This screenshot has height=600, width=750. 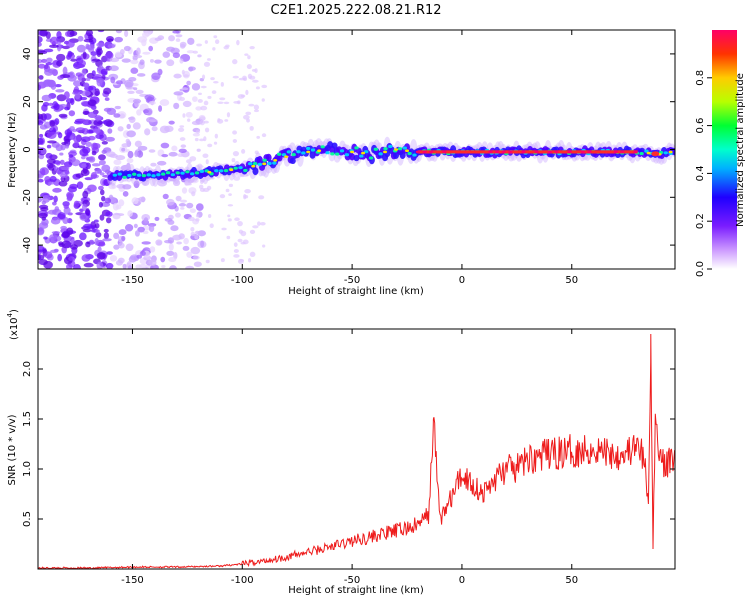 I want to click on colorbar-label: Normalized spectral amplitude, so click(x=740, y=150).